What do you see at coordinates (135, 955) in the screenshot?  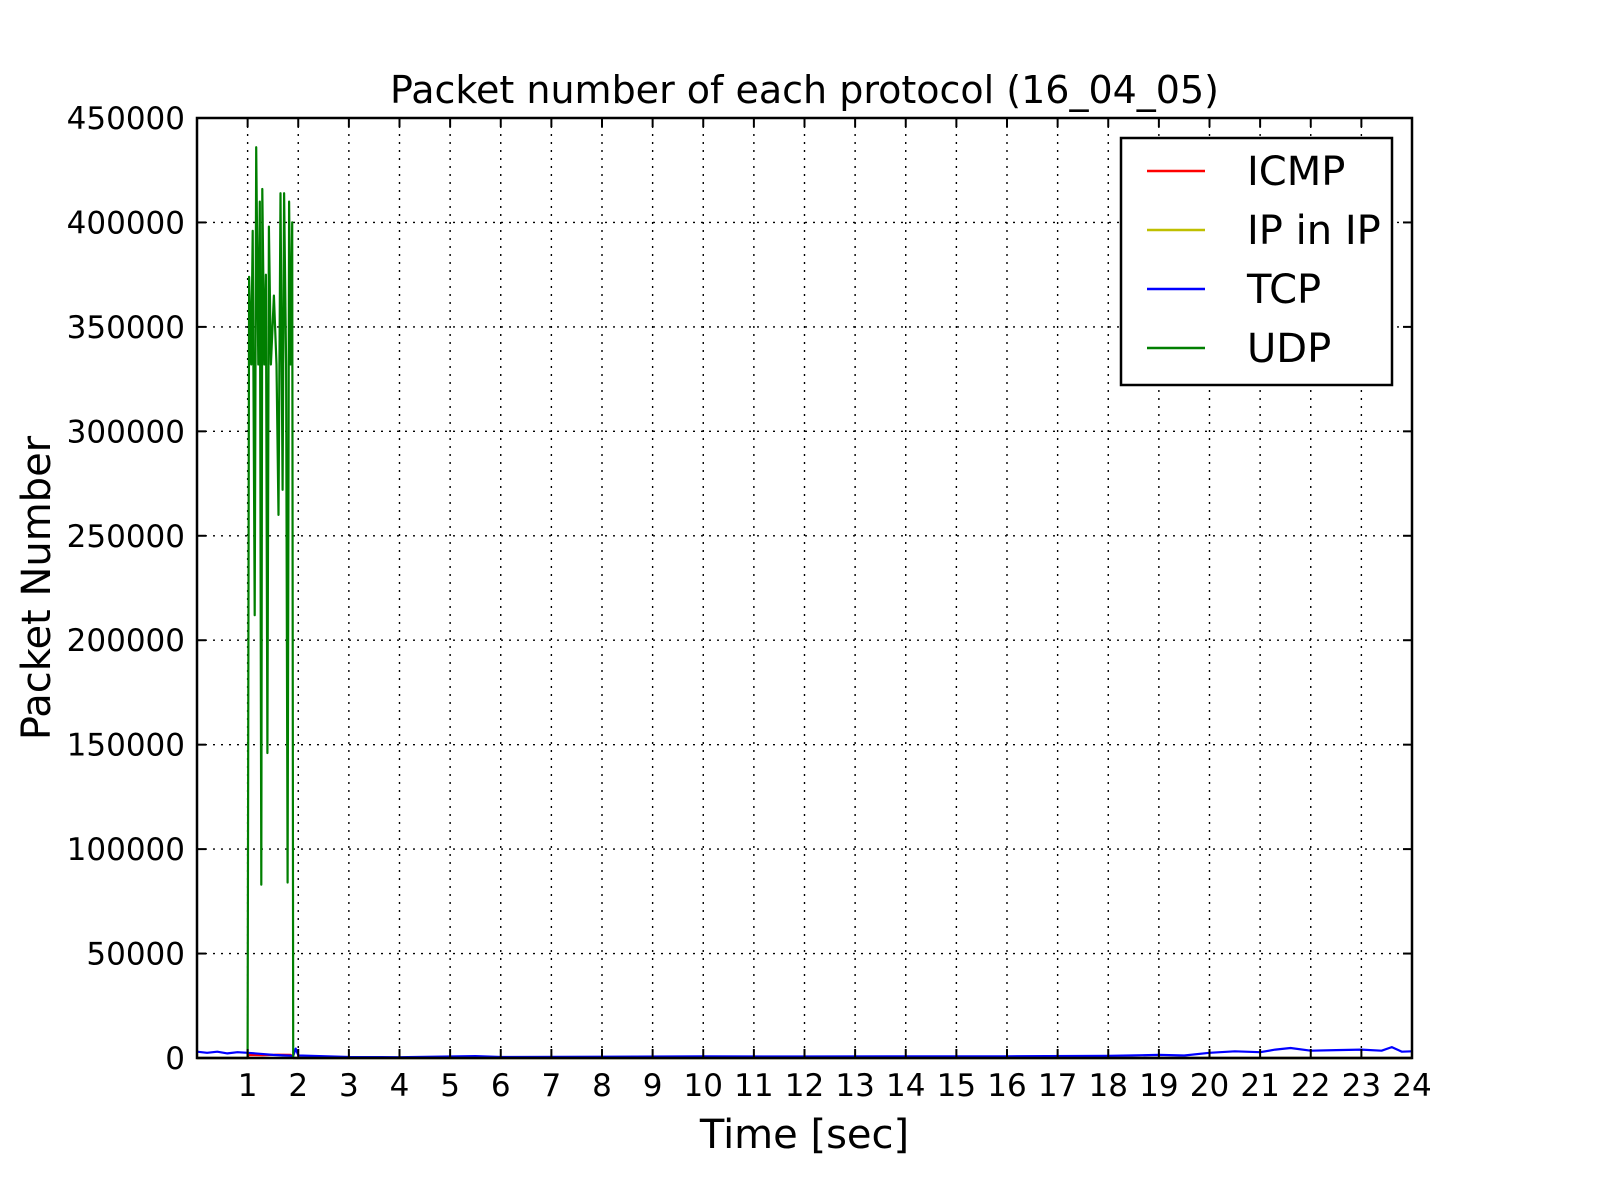 I see `y-tick-label: 50000` at bounding box center [135, 955].